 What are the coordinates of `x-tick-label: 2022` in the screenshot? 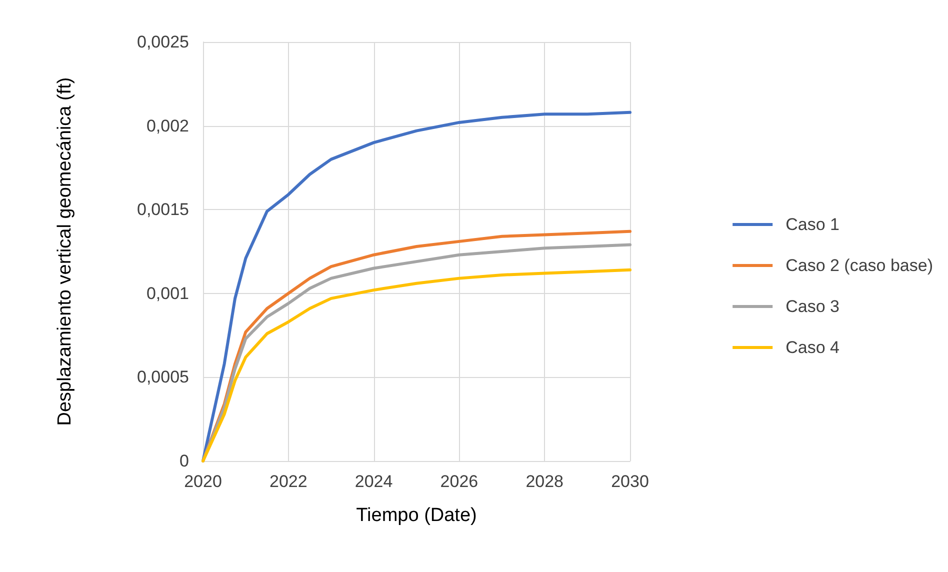 It's located at (288, 481).